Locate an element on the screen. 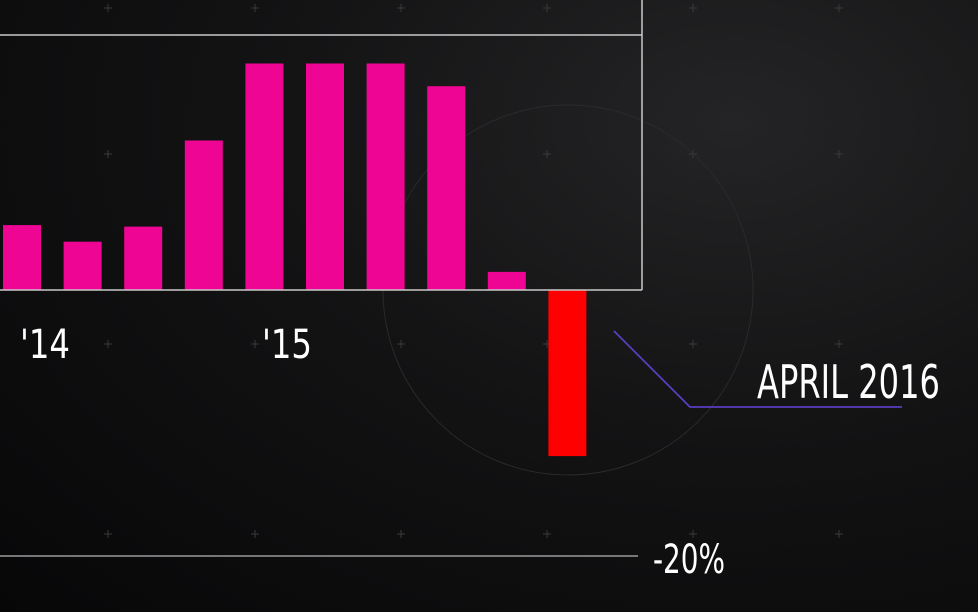  annotation-label: APRIL 2016 is located at coordinates (848, 382).